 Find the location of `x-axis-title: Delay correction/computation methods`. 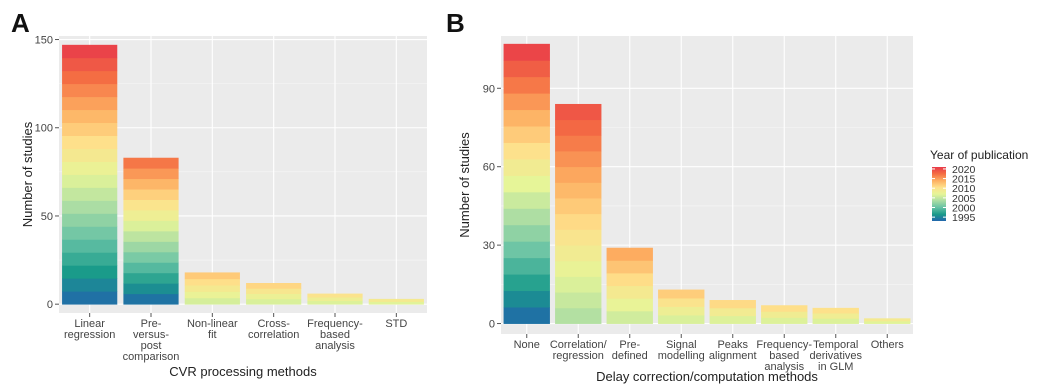

x-axis-title: Delay correction/computation methods is located at coordinates (707, 376).